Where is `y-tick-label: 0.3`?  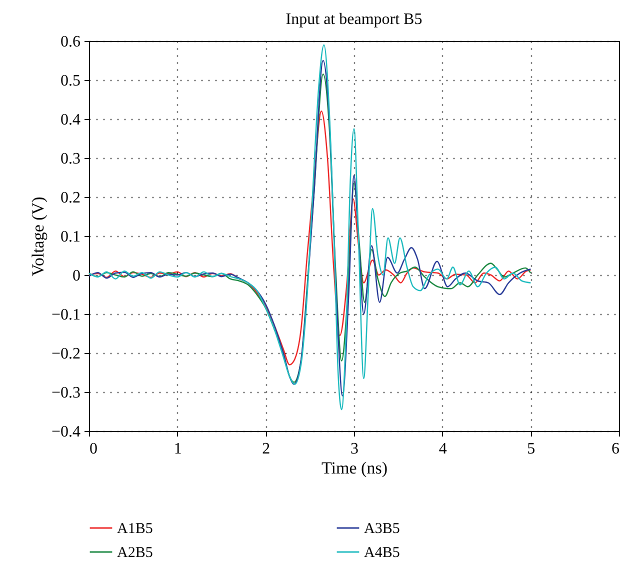 y-tick-label: 0.3 is located at coordinates (70, 159).